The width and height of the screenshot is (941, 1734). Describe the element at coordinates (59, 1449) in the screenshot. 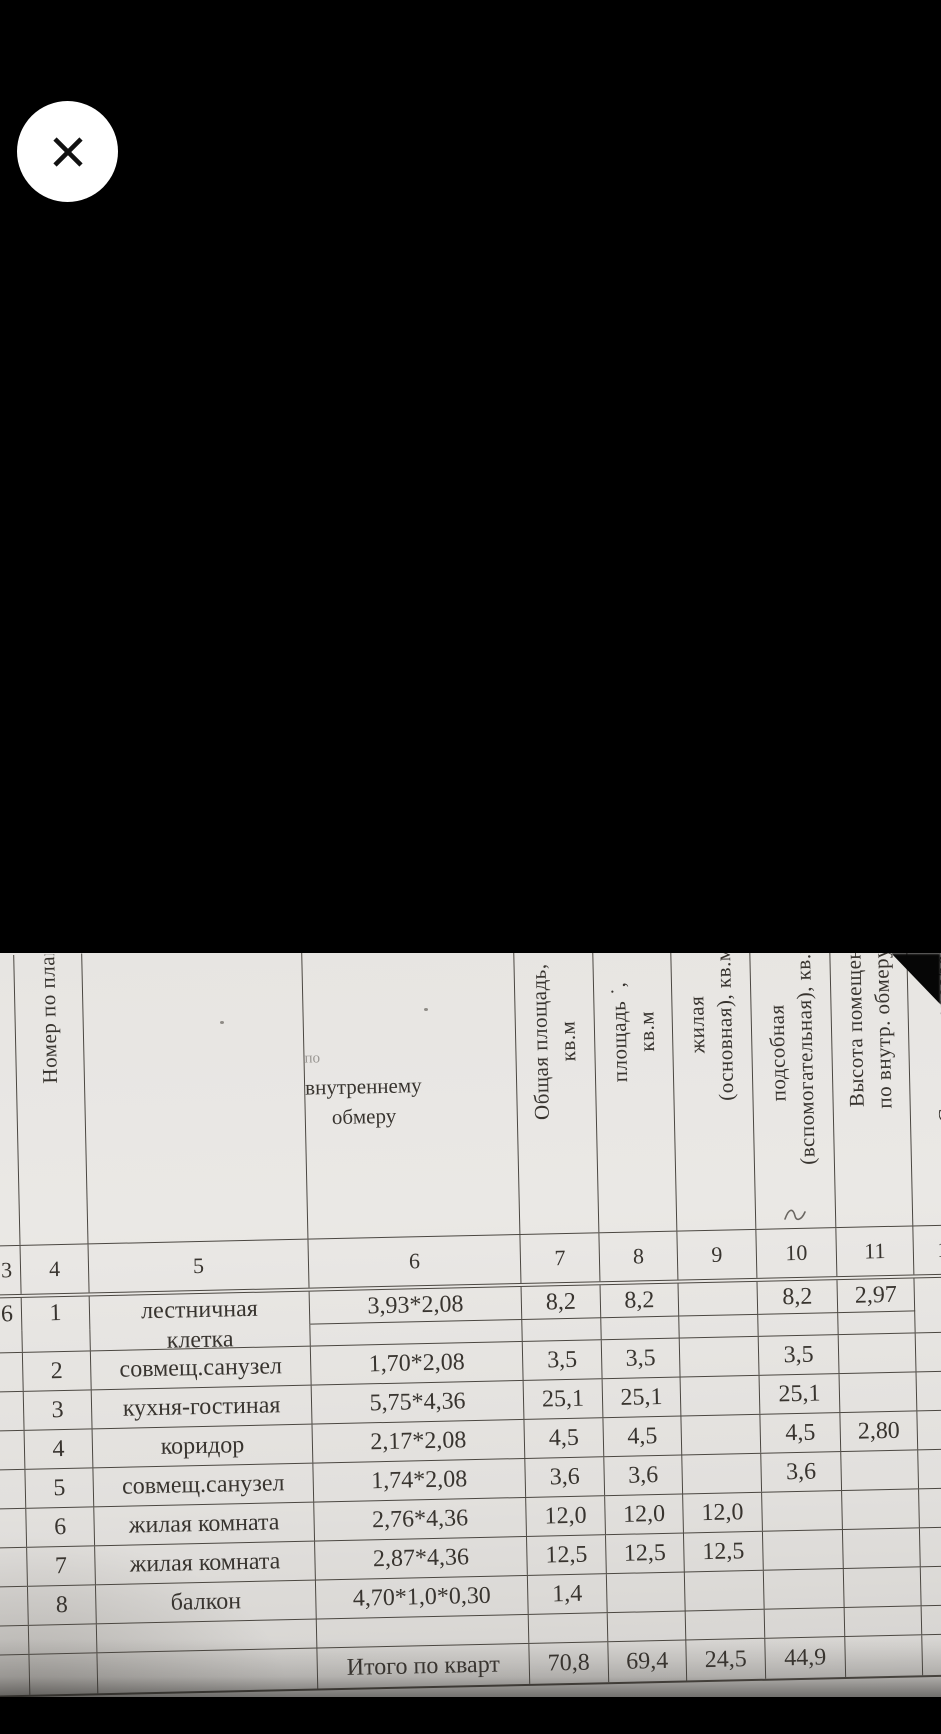

I see `cell-plan-number: 4` at that location.